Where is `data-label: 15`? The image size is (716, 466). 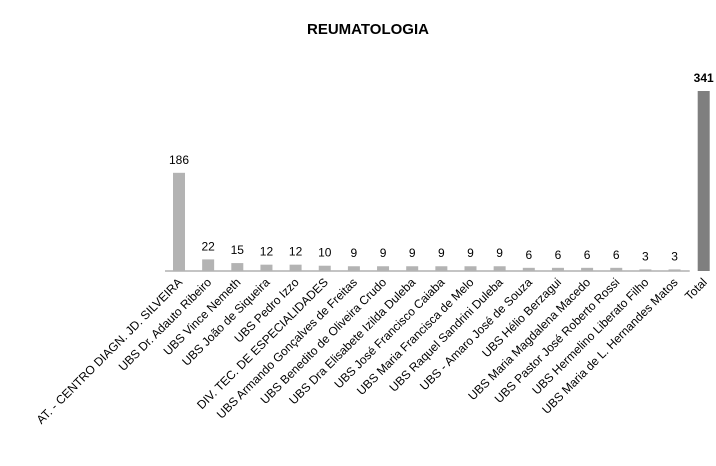 data-label: 15 is located at coordinates (238, 250).